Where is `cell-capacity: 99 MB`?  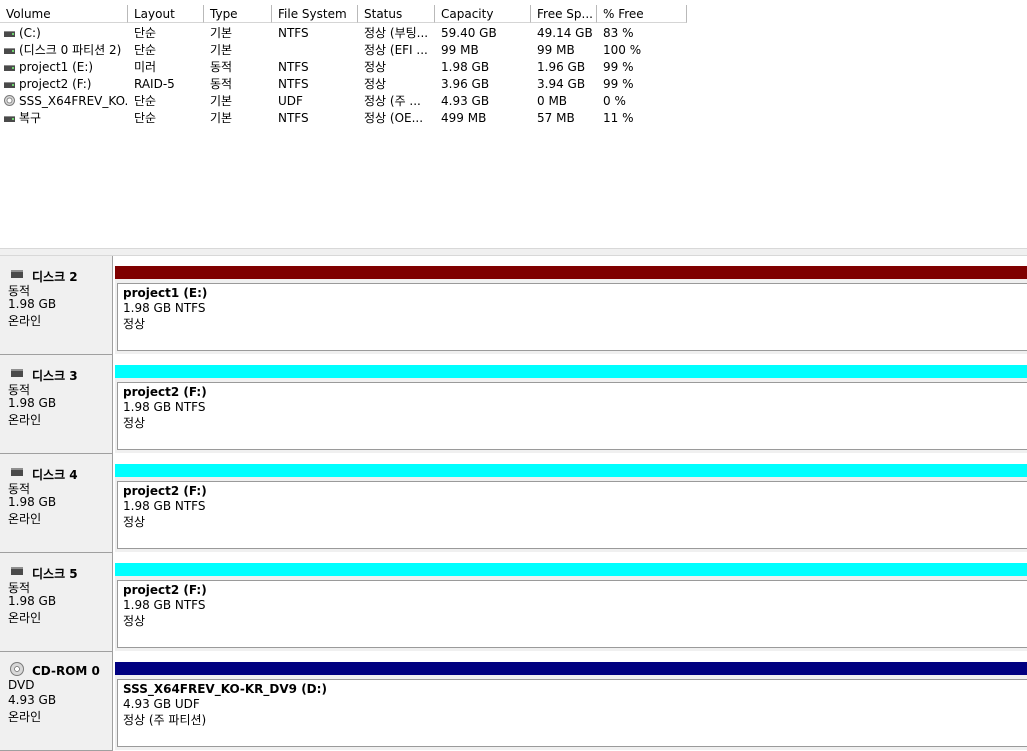
cell-capacity: 99 MB is located at coordinates (460, 50).